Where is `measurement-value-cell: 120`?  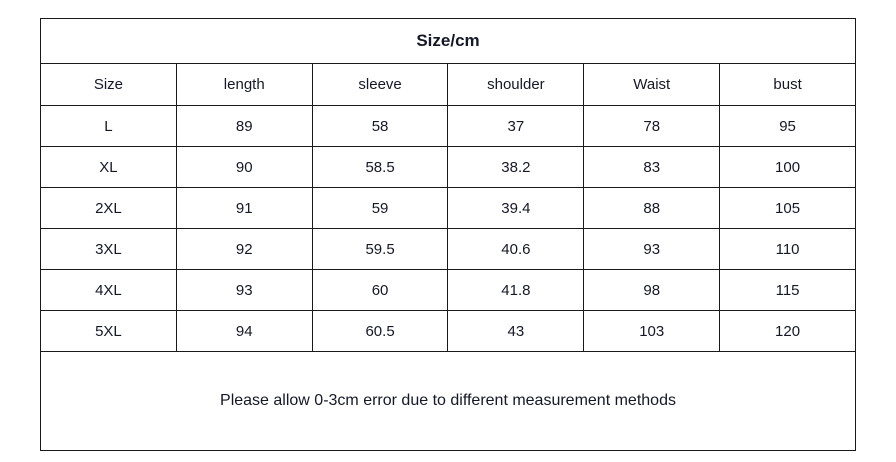 measurement-value-cell: 120 is located at coordinates (787, 331).